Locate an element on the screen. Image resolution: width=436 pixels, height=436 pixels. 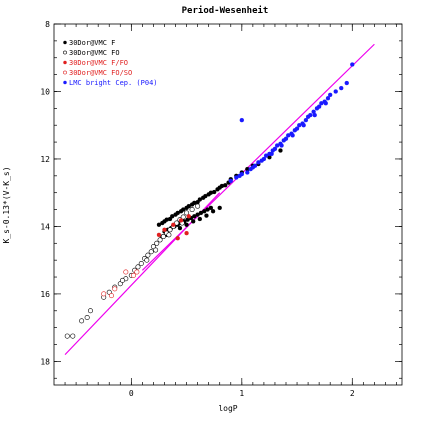
x-tick-label: 0 is located at coordinates (131, 393).